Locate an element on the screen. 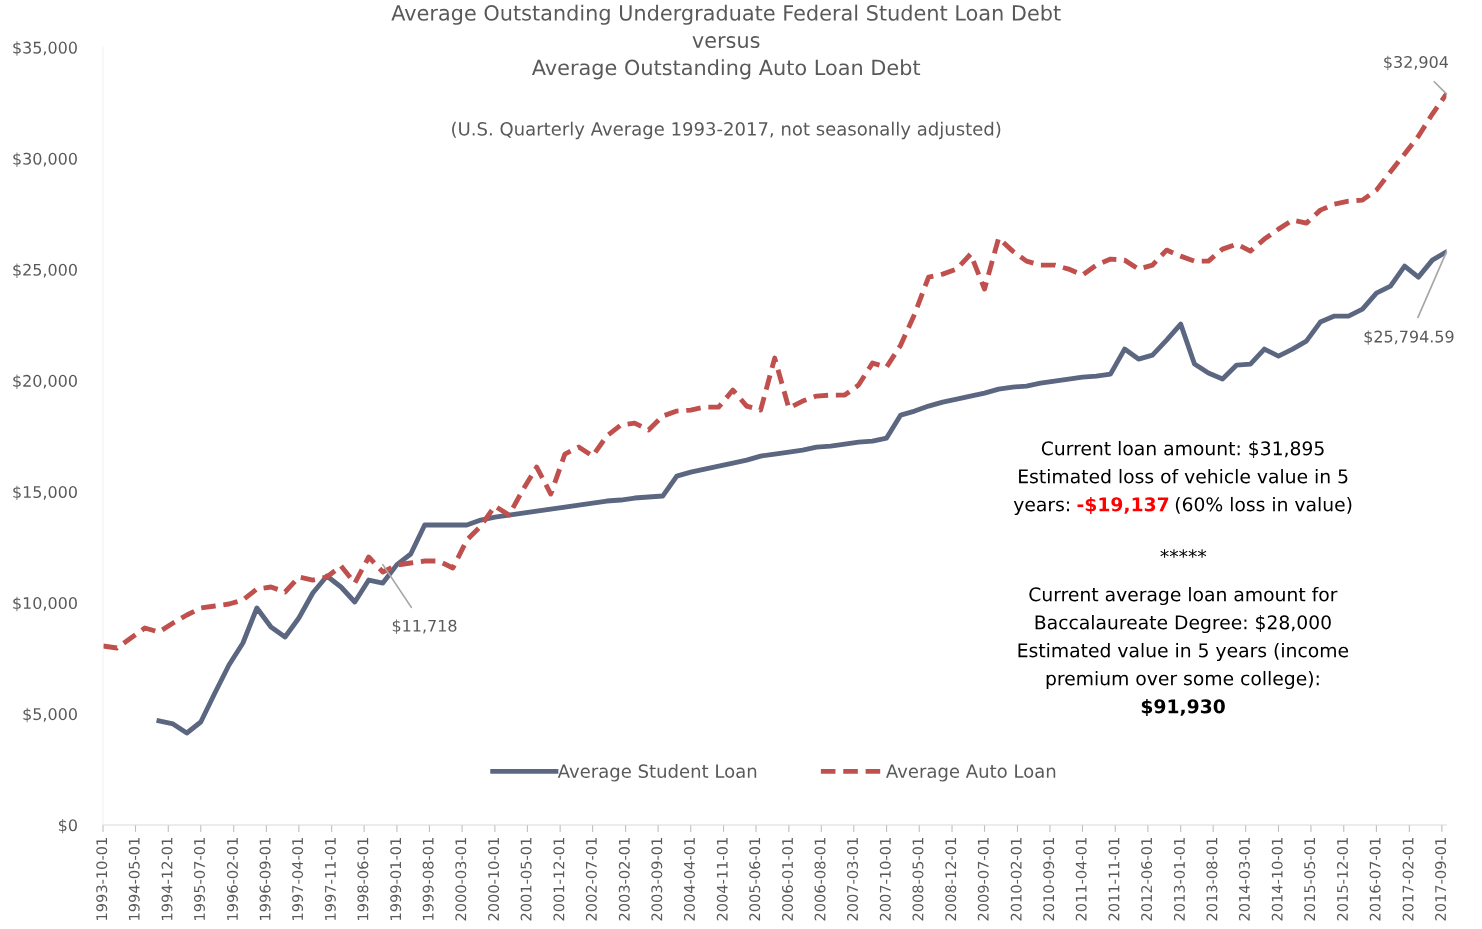  y-tick-label: $25,000 is located at coordinates (45, 270).